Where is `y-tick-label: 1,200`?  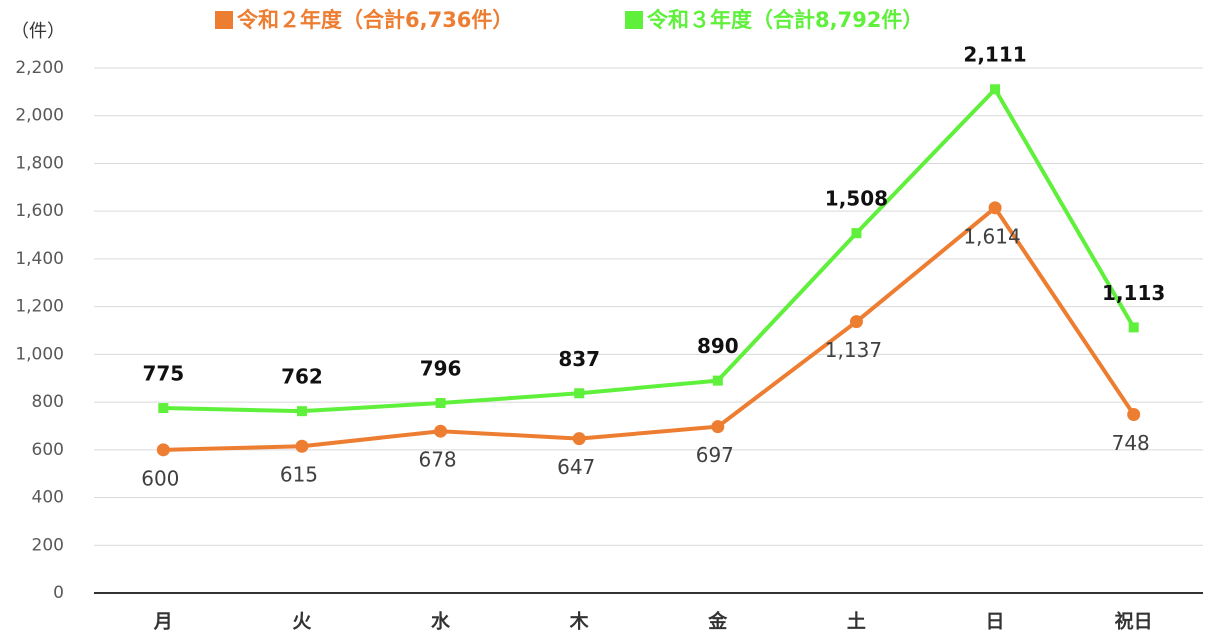 y-tick-label: 1,200 is located at coordinates (39, 307).